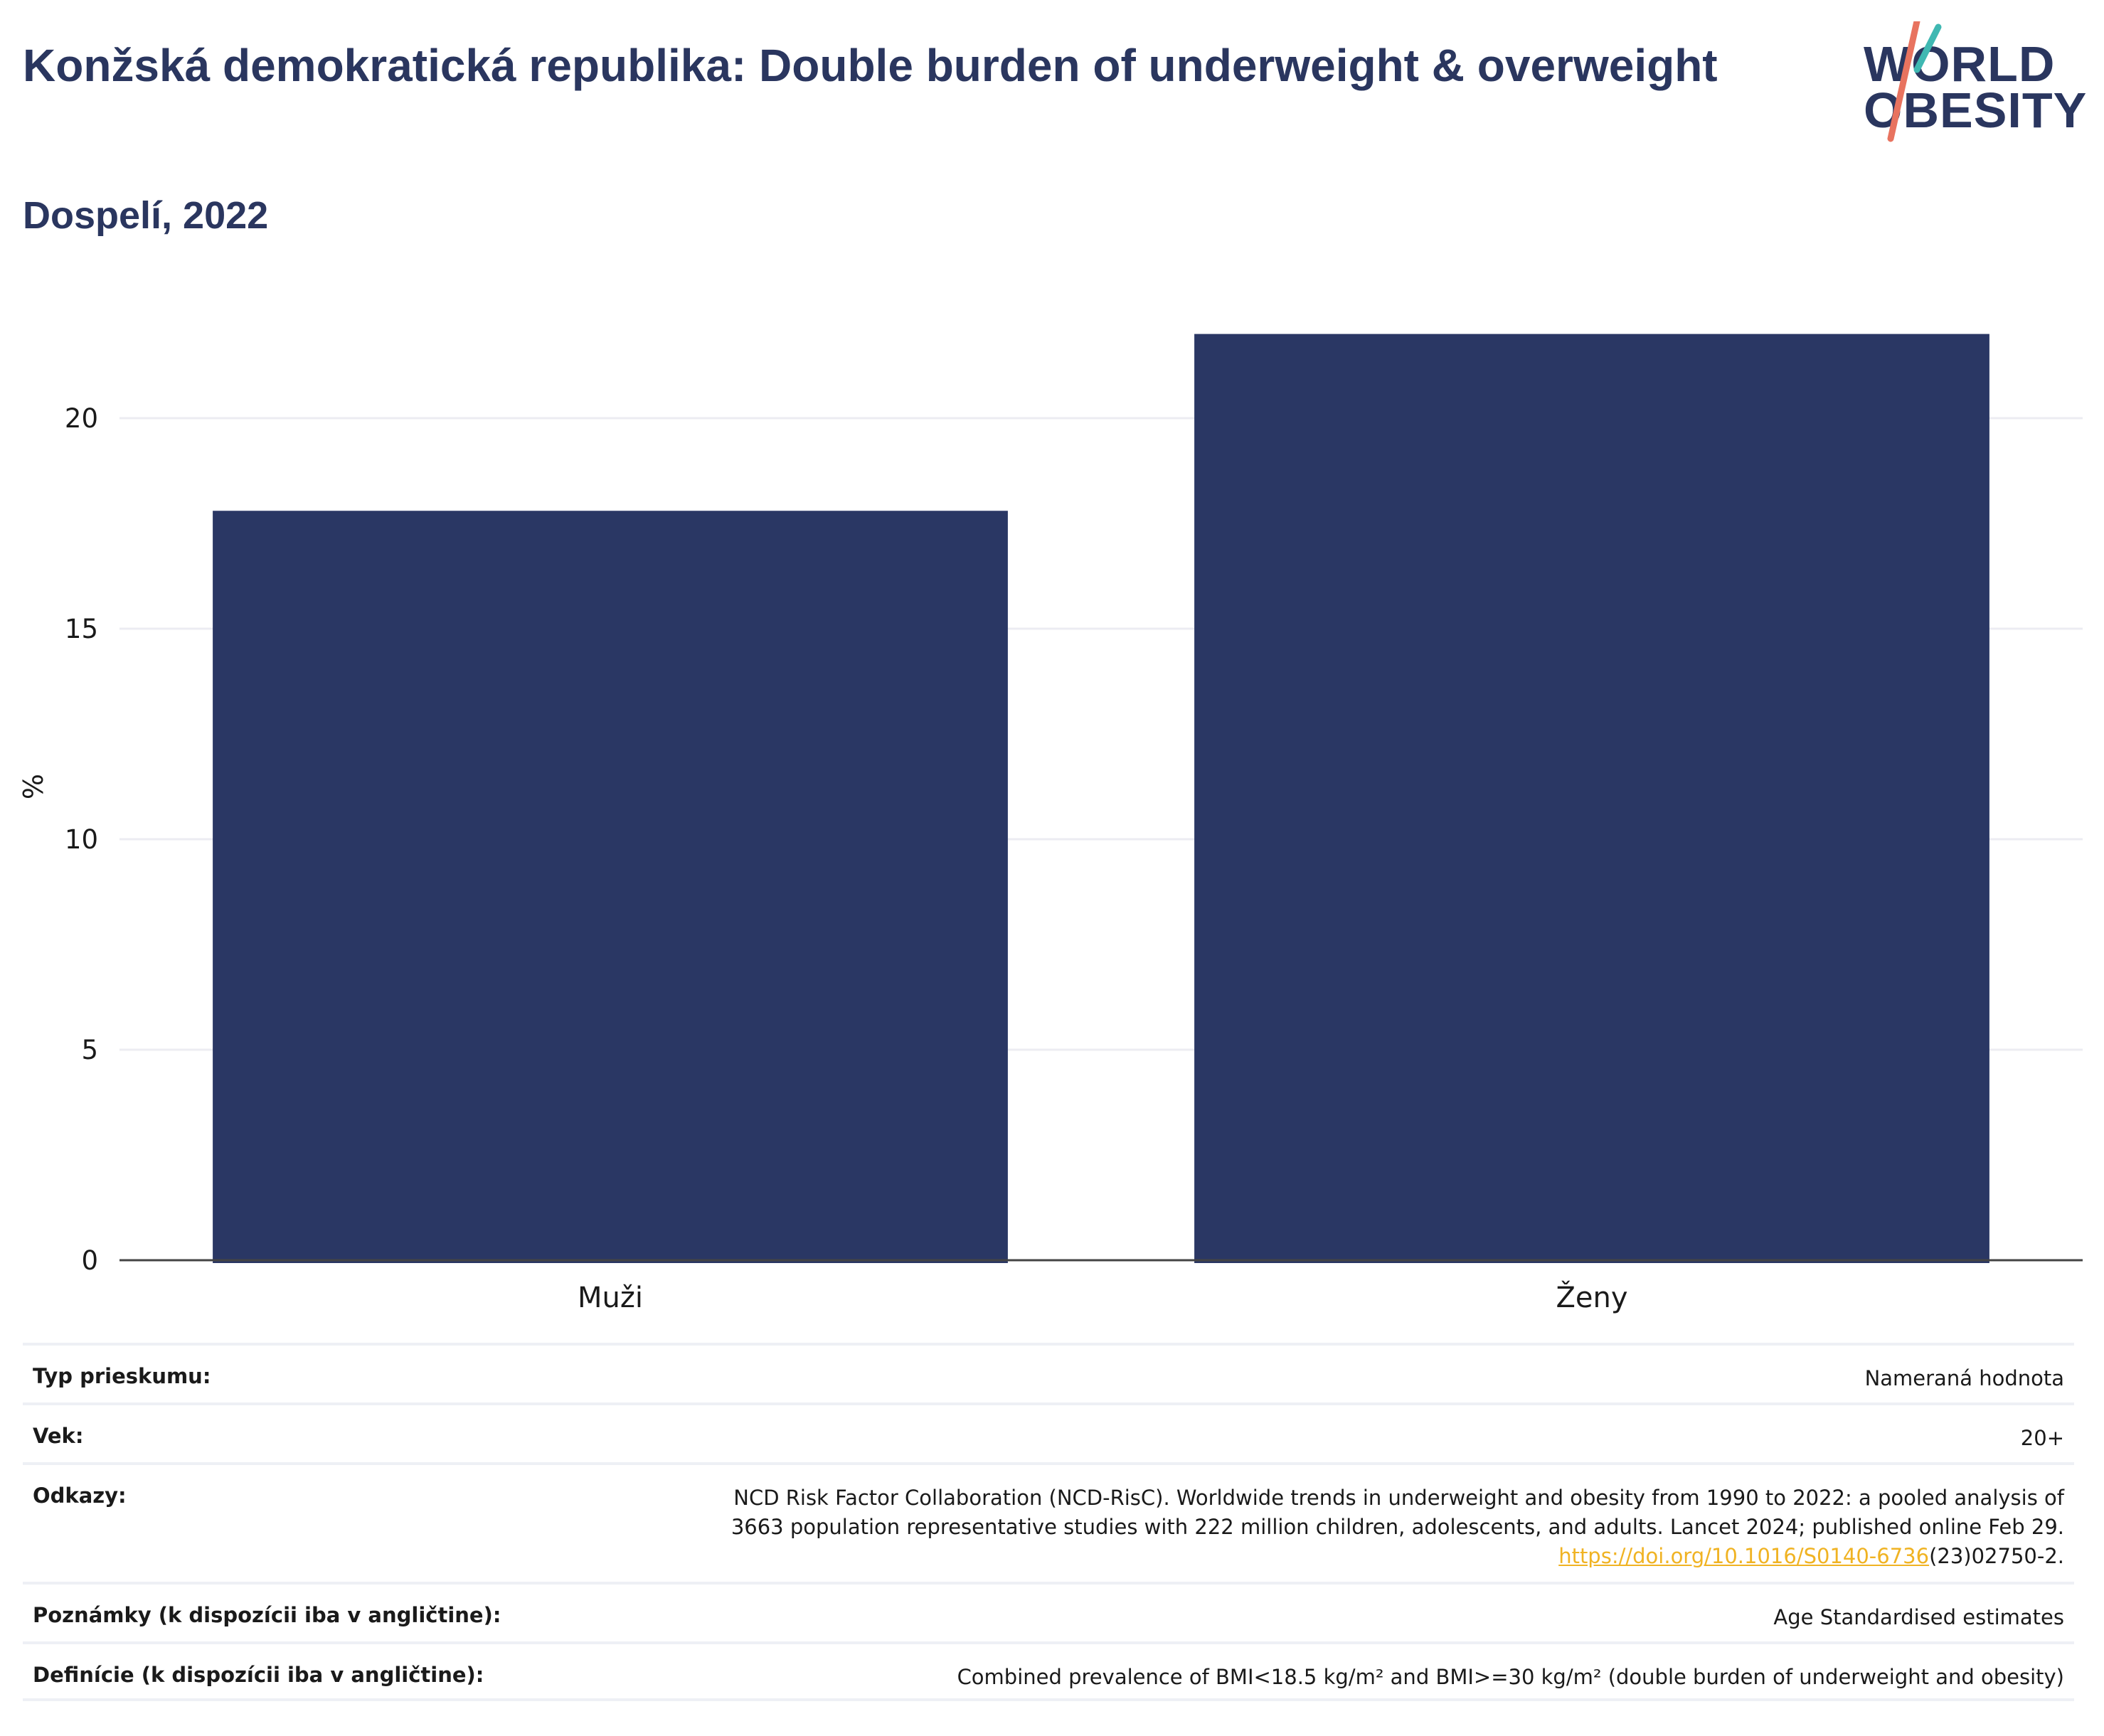 The image size is (2104, 1736). What do you see at coordinates (89, 1260) in the screenshot?
I see `y-tick-label: 0` at bounding box center [89, 1260].